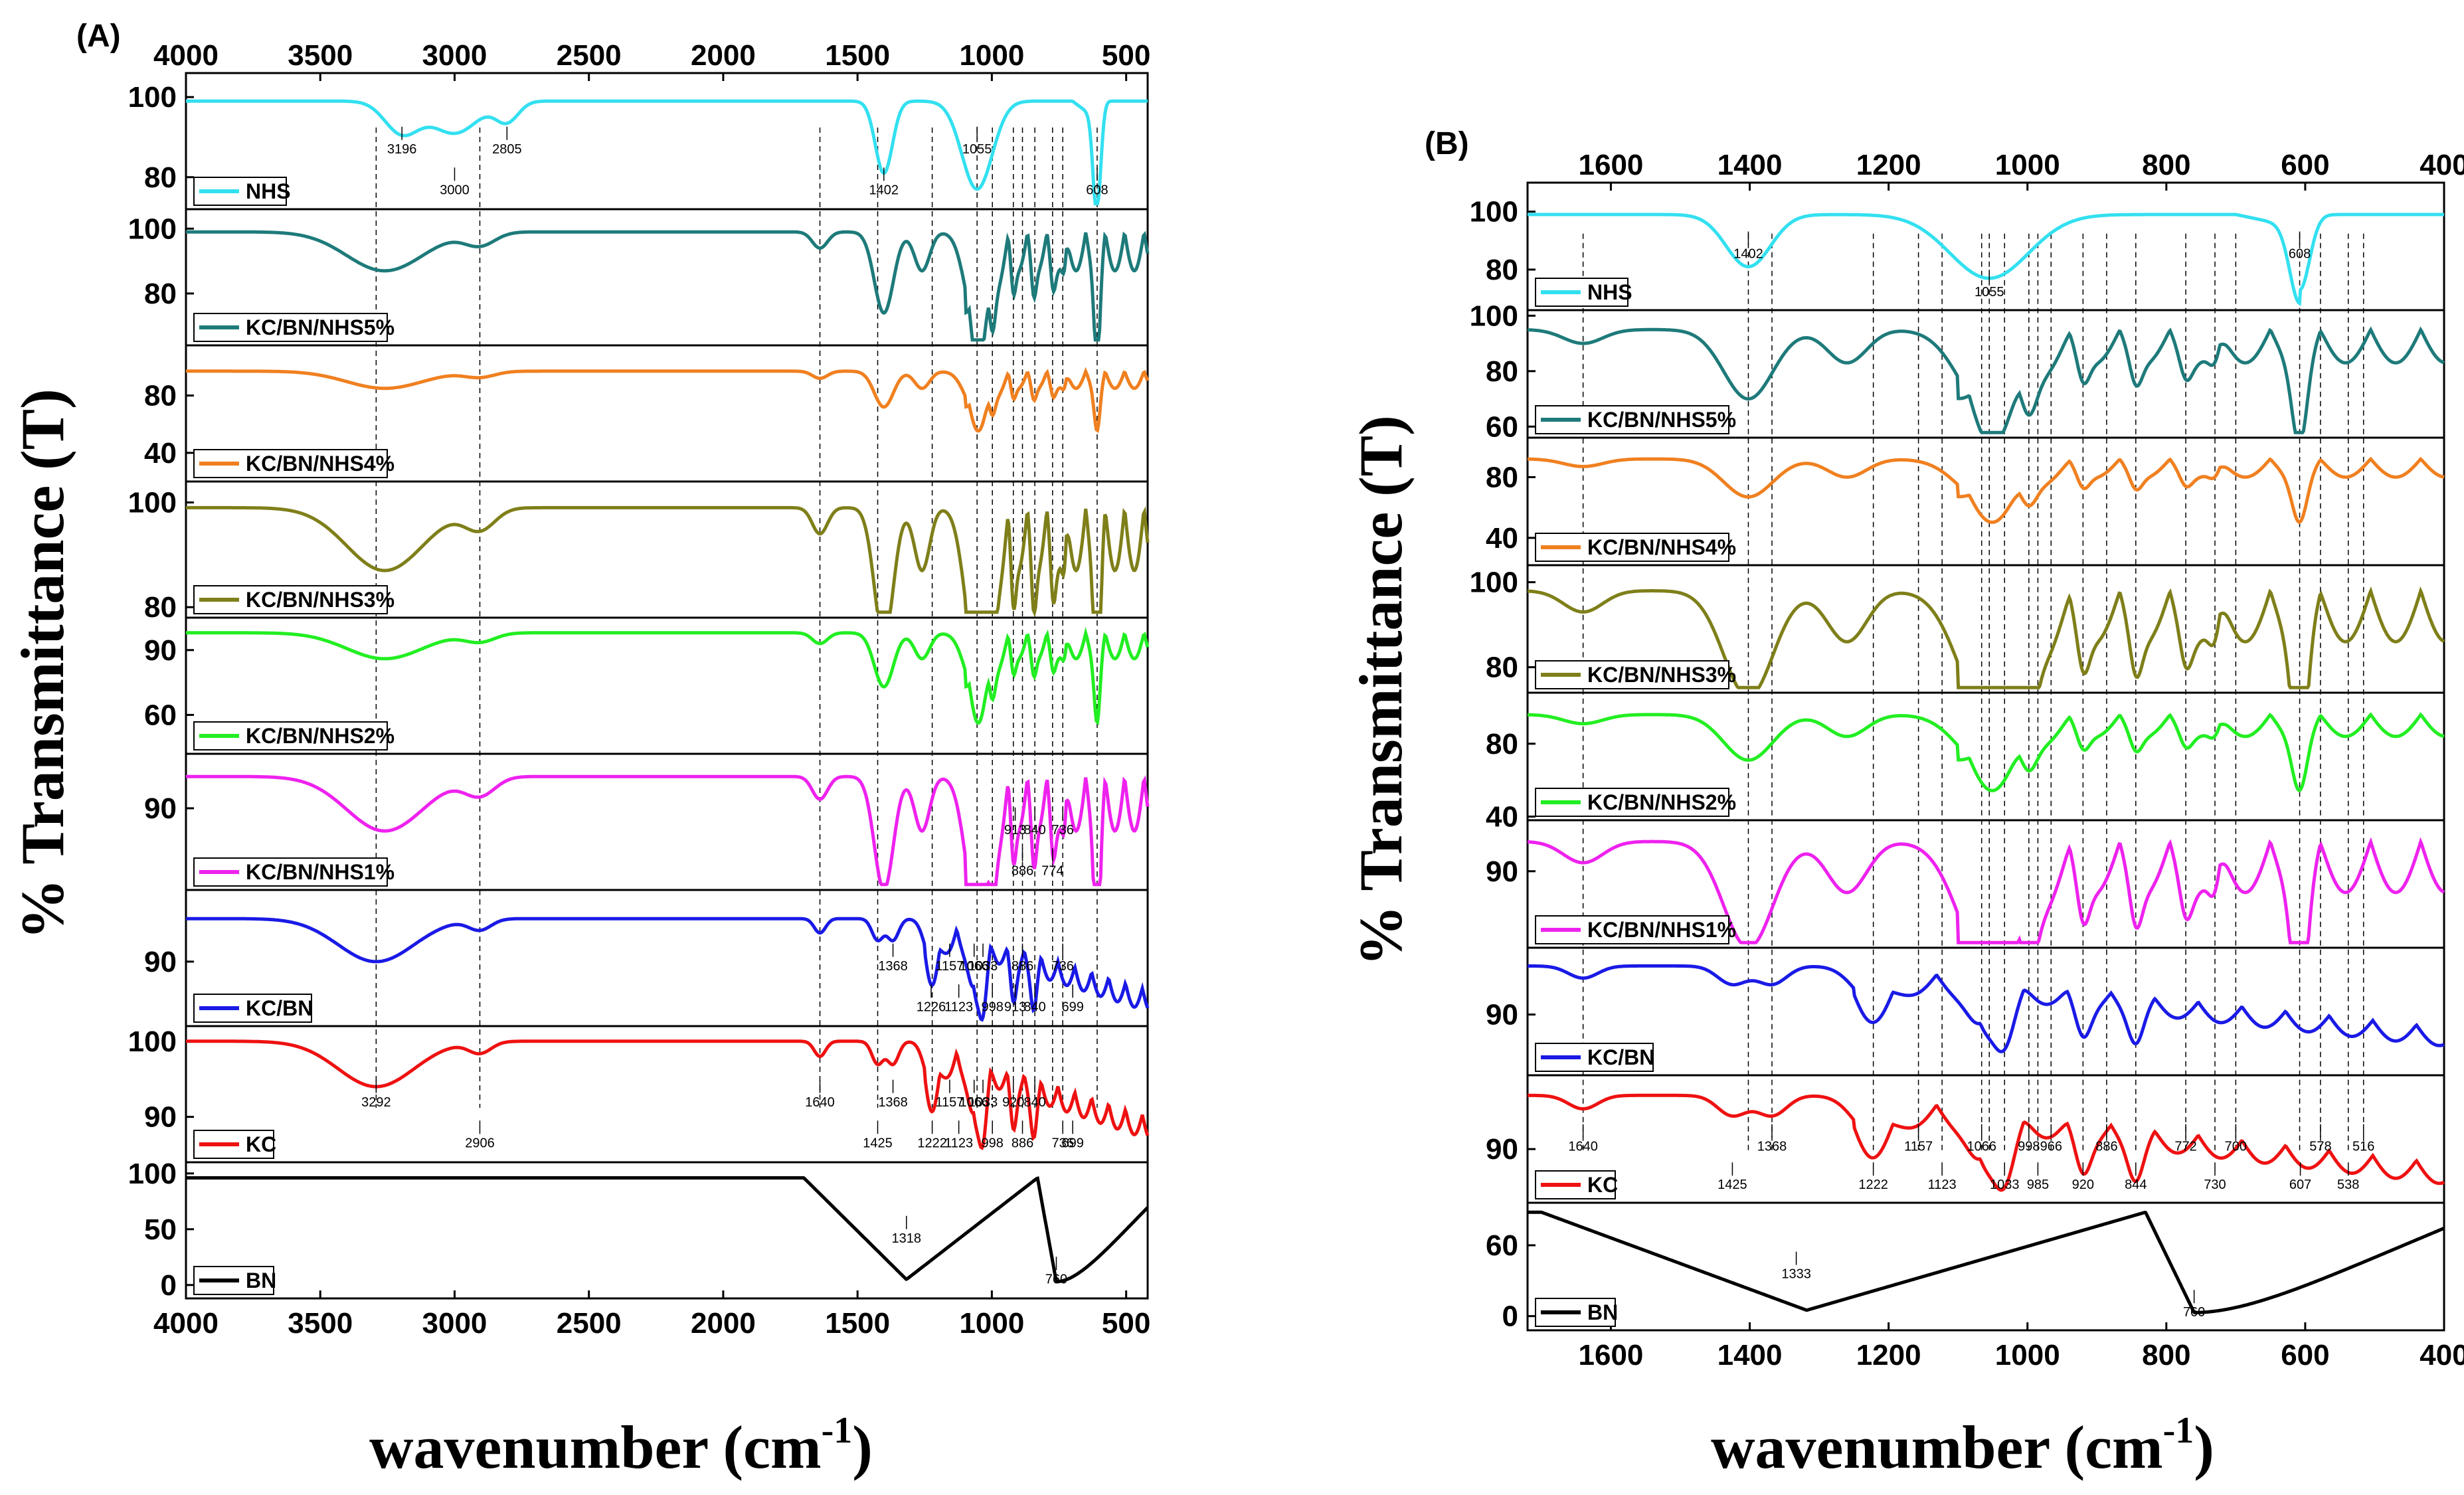 This screenshot has width=2464, height=1495. I want to click on annotation-label: 699, so click(1072, 1143).